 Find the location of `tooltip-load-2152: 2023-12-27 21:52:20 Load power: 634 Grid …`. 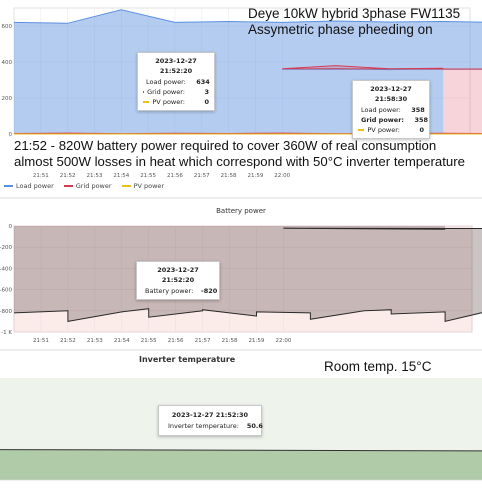

tooltip-load-2152: 2023-12-27 21:52:20 Load power: 634 Grid … is located at coordinates (176, 81).